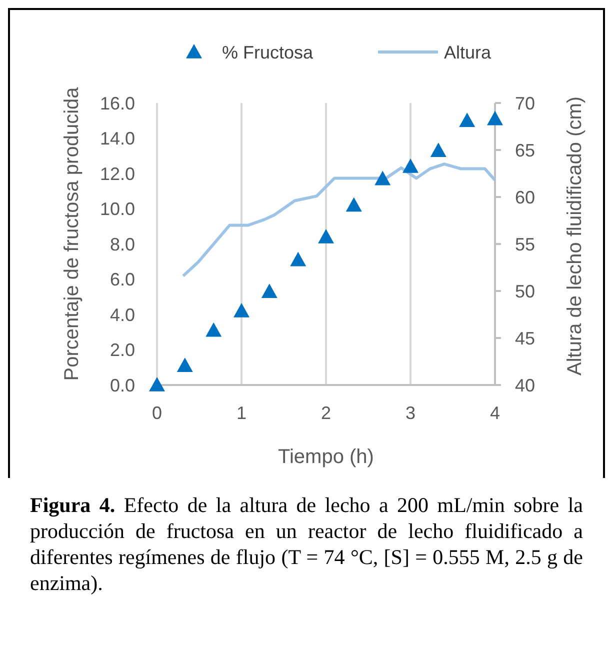 The image size is (613, 645). Describe the element at coordinates (525, 150) in the screenshot. I see `y2-tick-label: 65` at that location.